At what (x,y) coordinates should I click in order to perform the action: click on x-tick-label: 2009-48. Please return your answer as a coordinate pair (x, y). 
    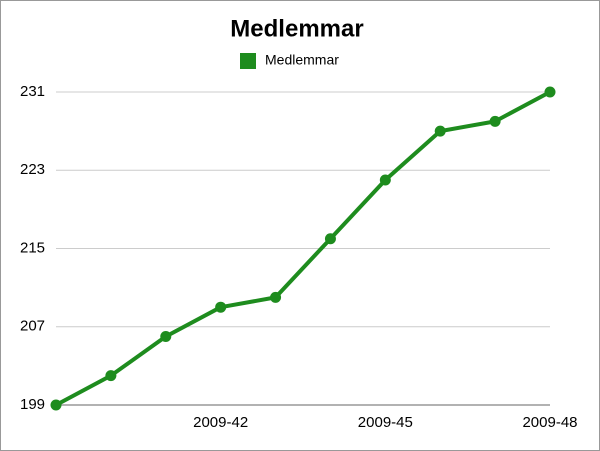
    Looking at the image, I should click on (549, 422).